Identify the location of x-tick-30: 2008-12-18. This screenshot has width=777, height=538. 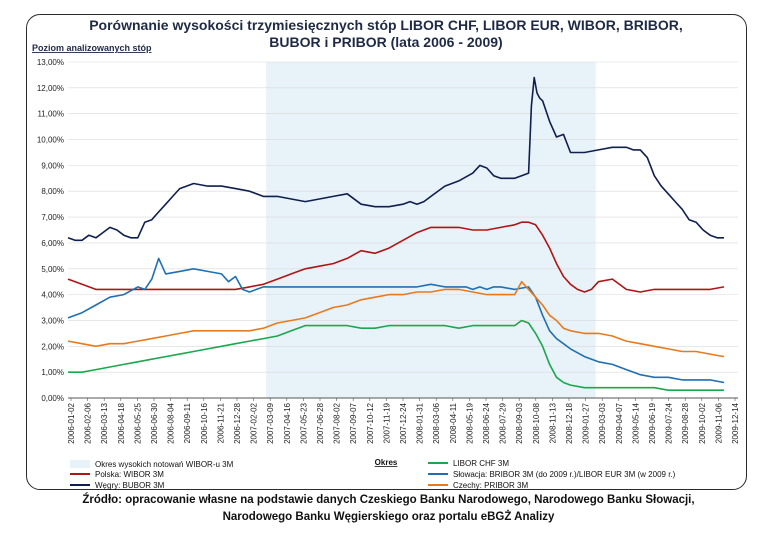
(569, 422).